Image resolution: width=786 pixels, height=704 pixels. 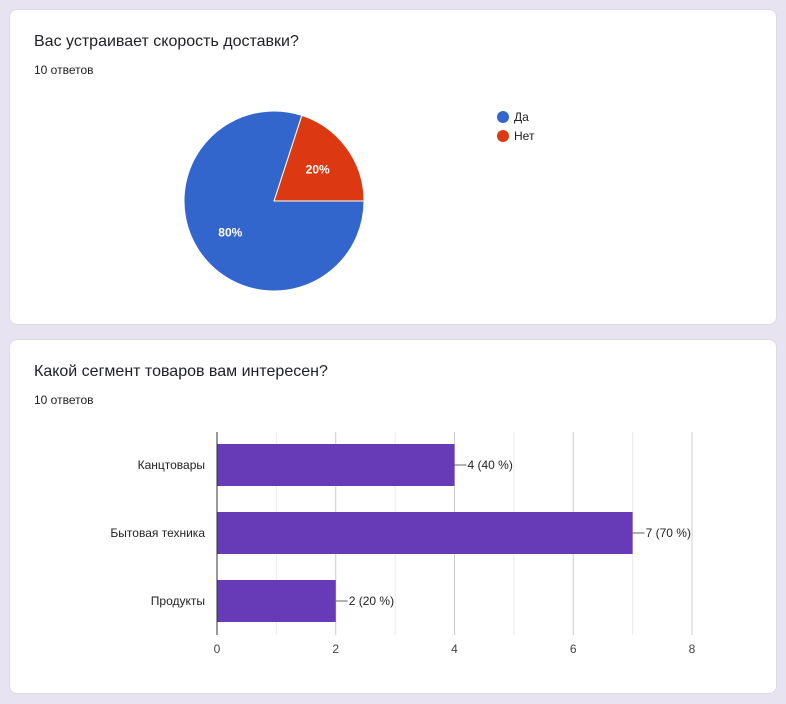 I want to click on data-label-1: 7 (70 %), so click(x=668, y=533).